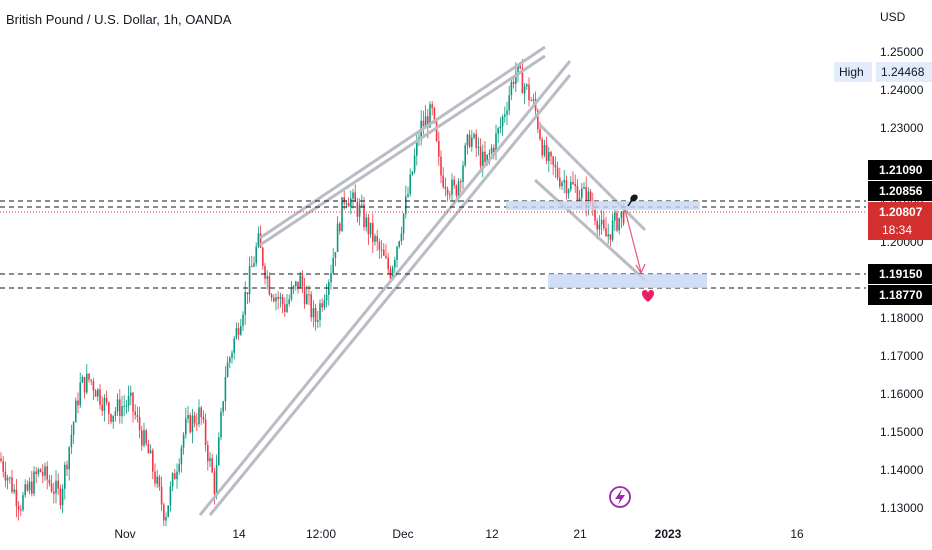 This screenshot has height=550, width=932. I want to click on level-badge-2-text: 1.20856, so click(901, 191).